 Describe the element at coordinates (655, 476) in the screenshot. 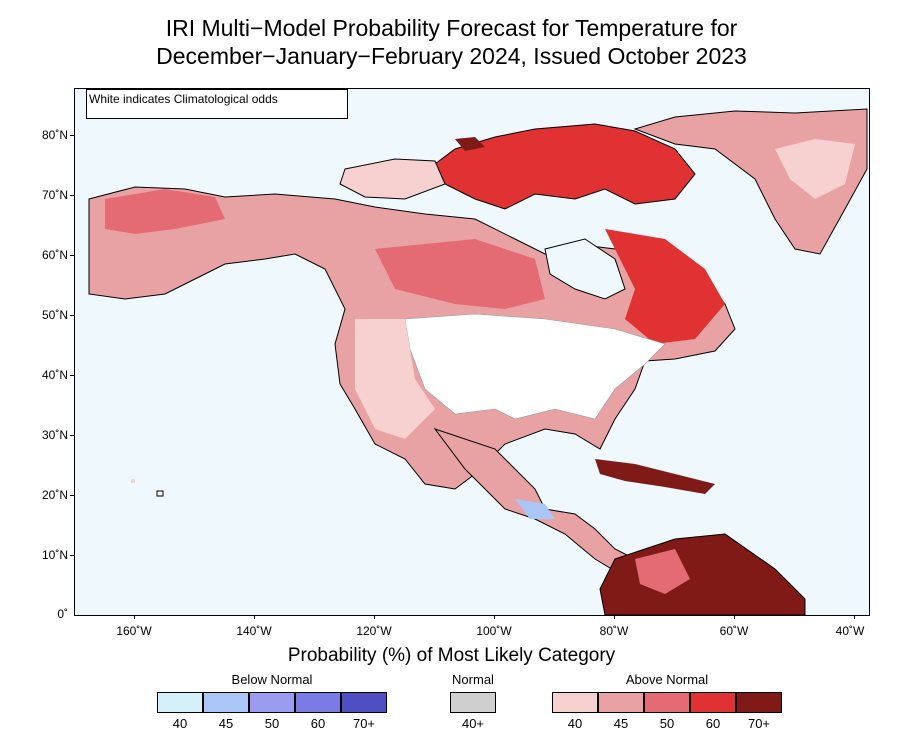

I see `caribbean-islands-region` at that location.